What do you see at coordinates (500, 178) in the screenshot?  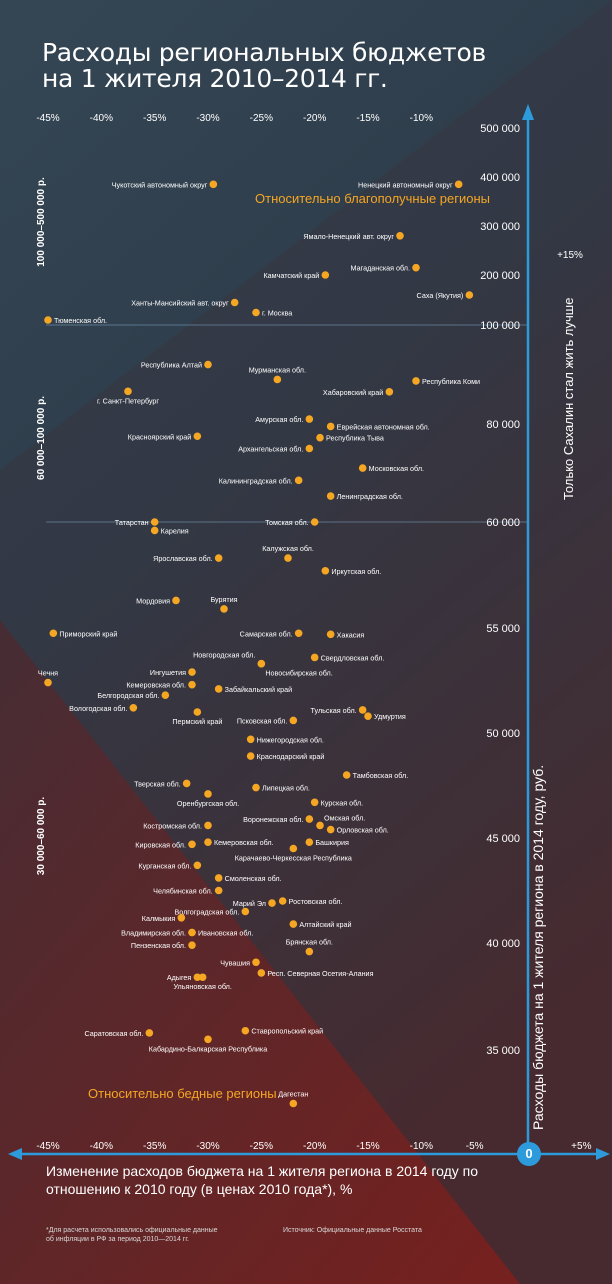 I see `y-tick-label: 400 000` at bounding box center [500, 178].